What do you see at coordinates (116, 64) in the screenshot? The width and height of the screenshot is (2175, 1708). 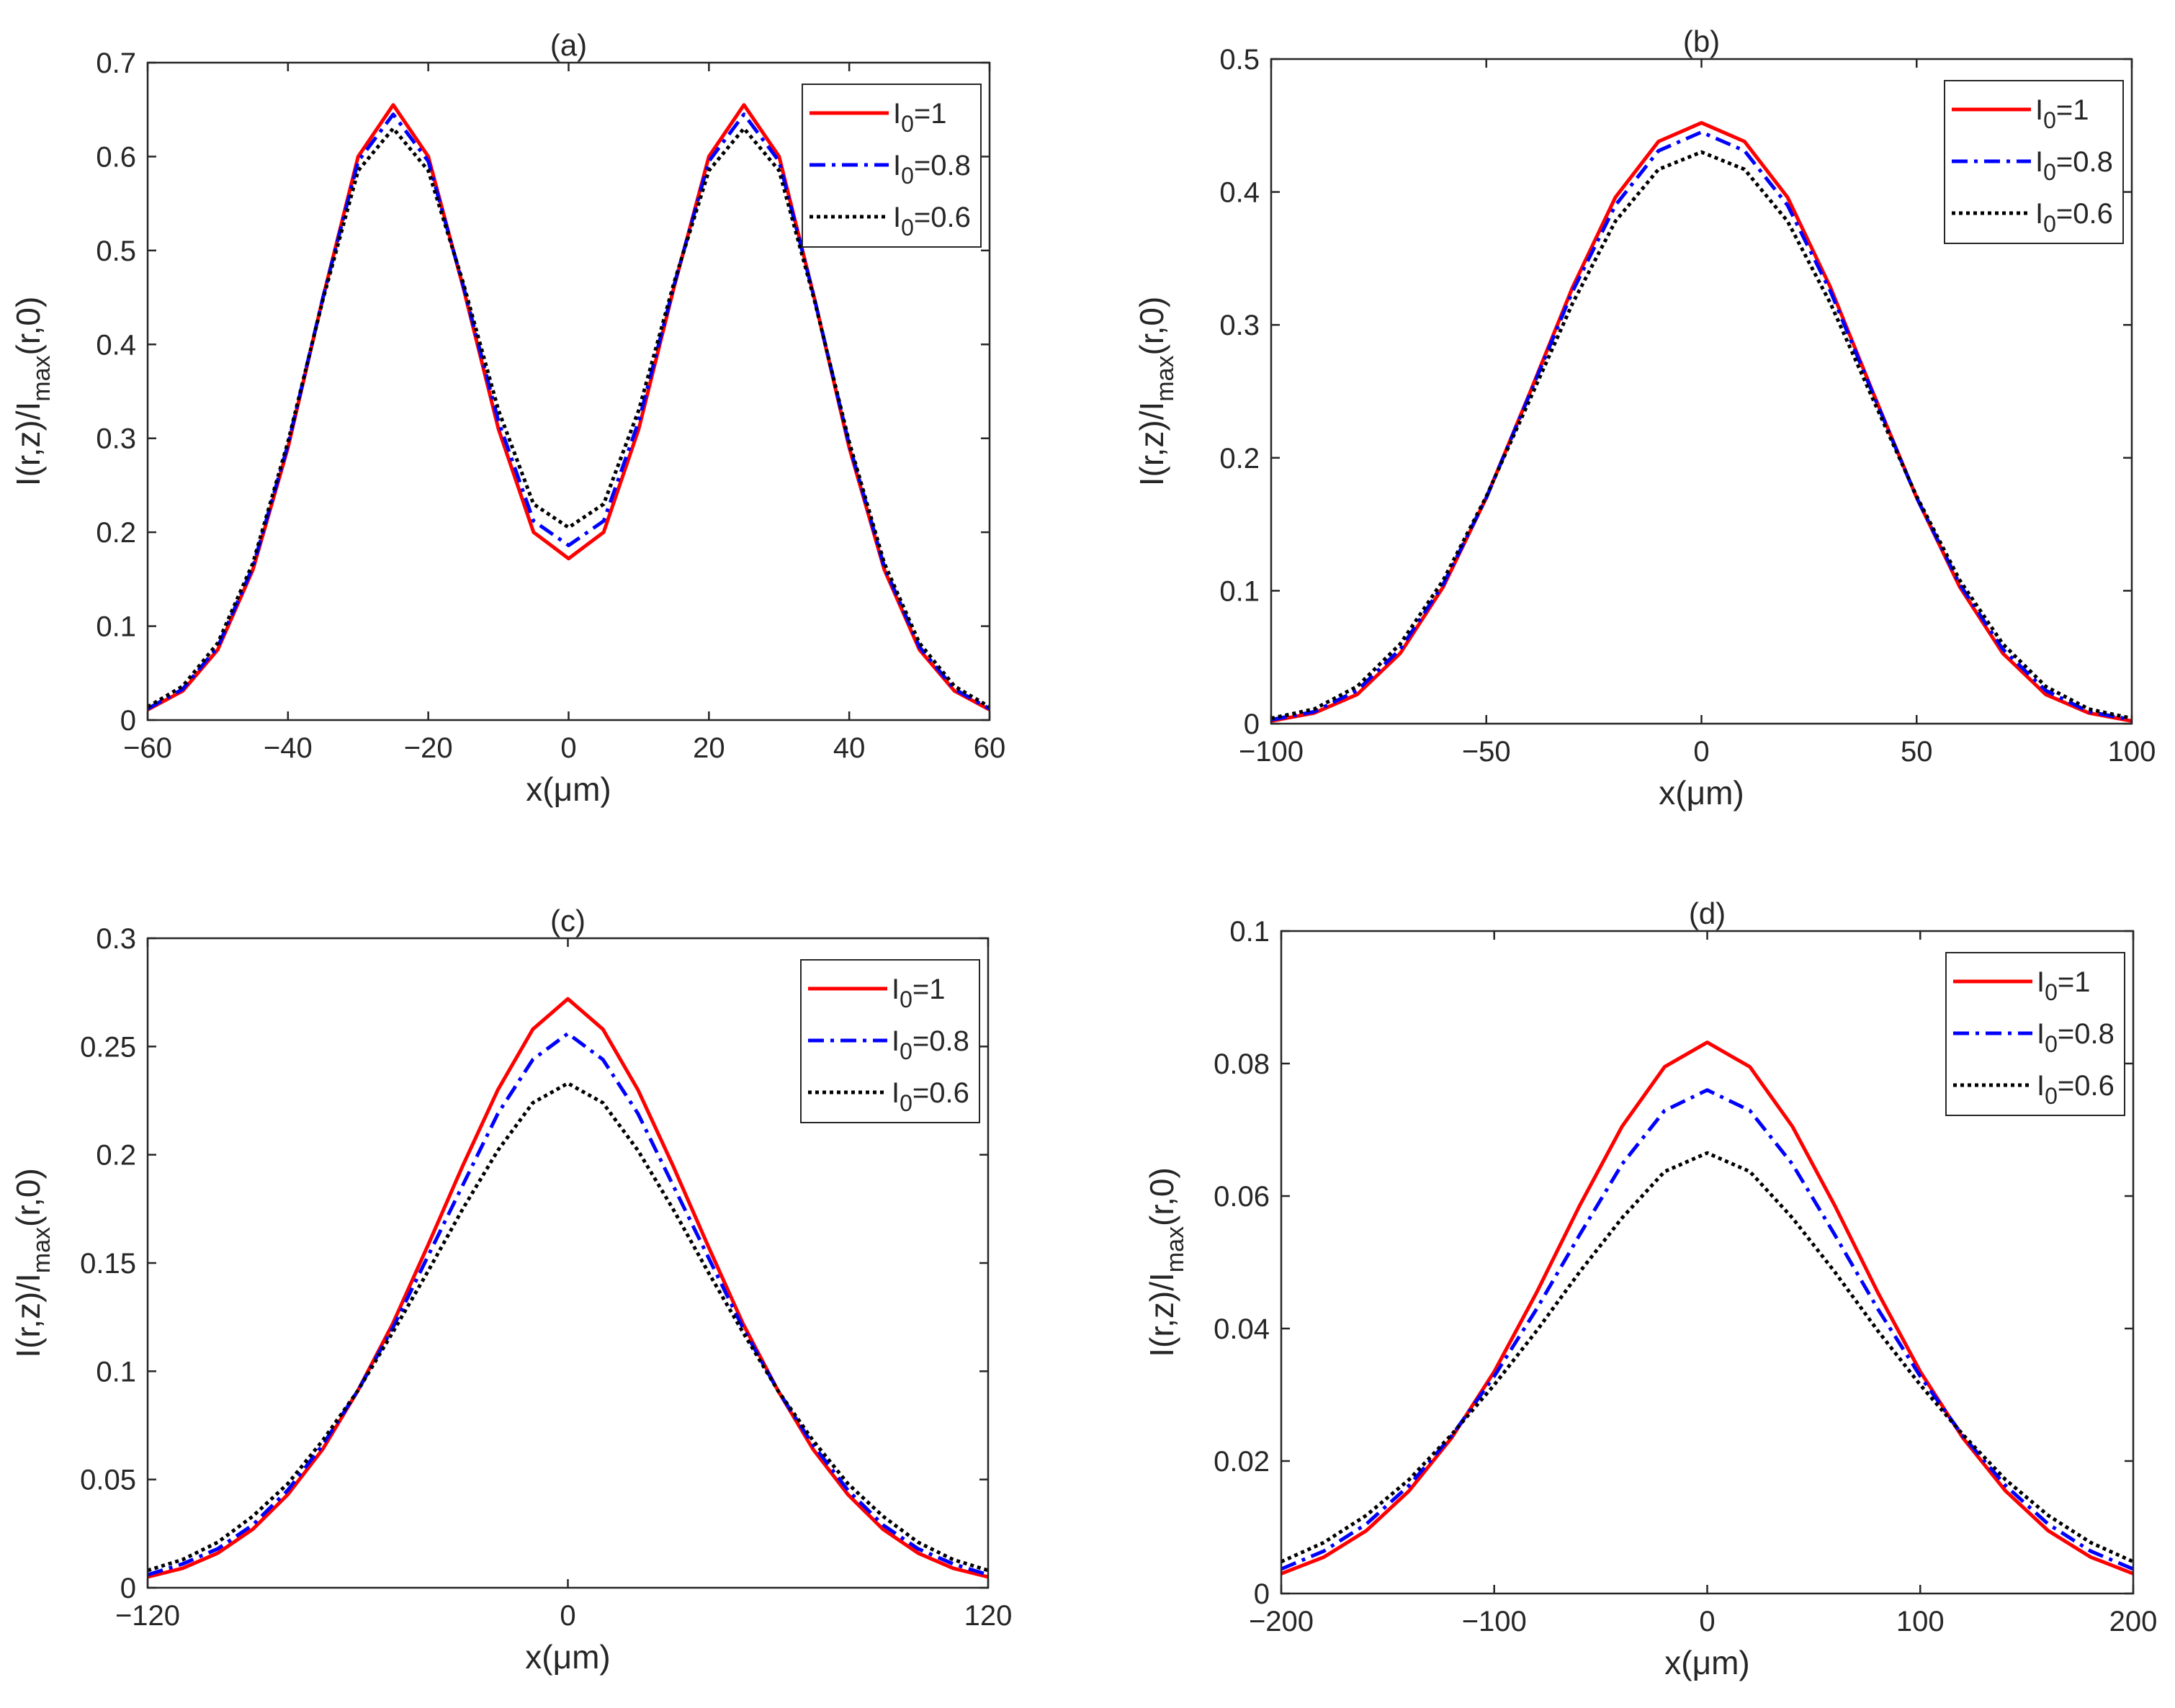 I see `y-tick-label: 0.7` at bounding box center [116, 64].